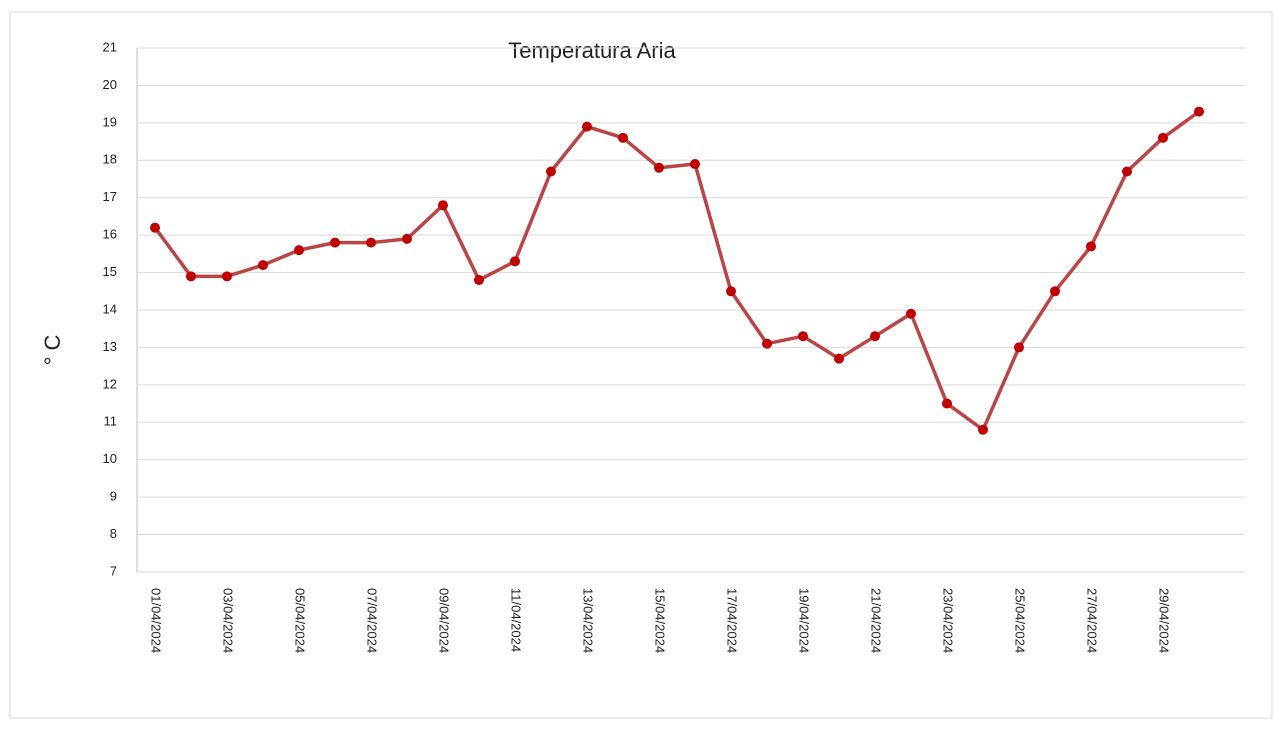 The height and width of the screenshot is (729, 1275). What do you see at coordinates (1020, 620) in the screenshot?
I see `x-tick-label: 25/04/2024` at bounding box center [1020, 620].